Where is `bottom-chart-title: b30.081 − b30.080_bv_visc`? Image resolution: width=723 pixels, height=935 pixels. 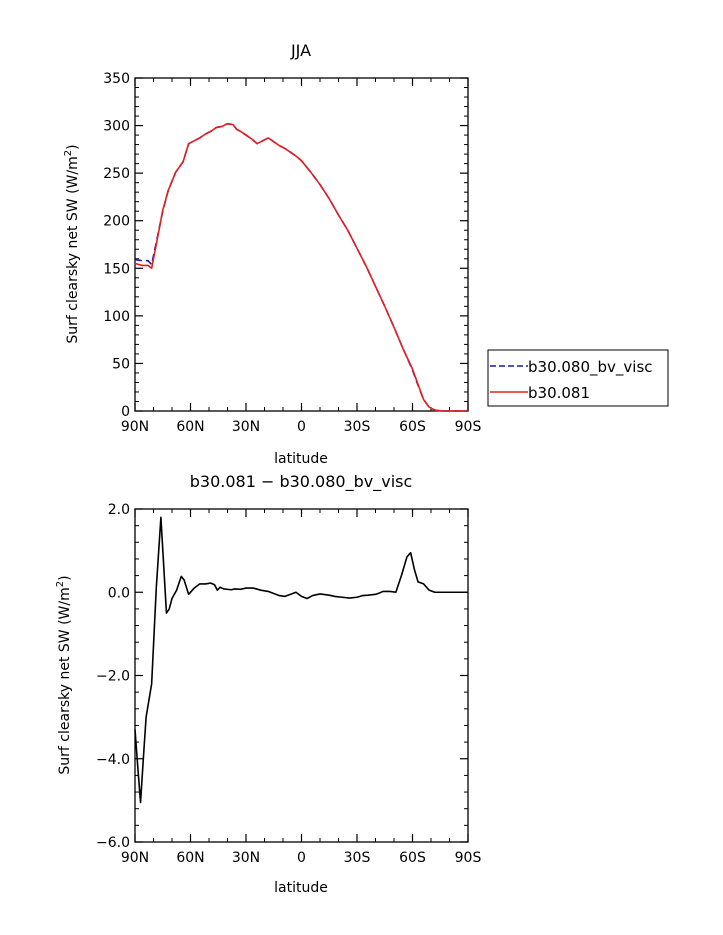 bottom-chart-title: b30.081 − b30.080_bv_visc is located at coordinates (301, 482).